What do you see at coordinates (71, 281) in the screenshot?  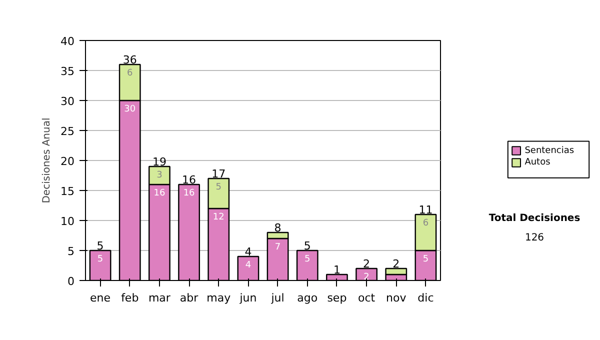 I see `y-tick-label: 0` at bounding box center [71, 281].